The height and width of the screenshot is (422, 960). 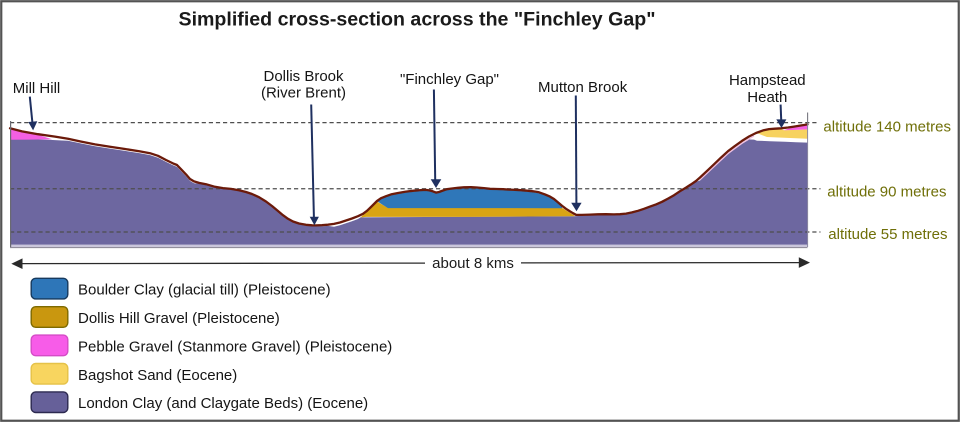 I want to click on svg-text: altitude 90 metres, so click(x=886, y=192).